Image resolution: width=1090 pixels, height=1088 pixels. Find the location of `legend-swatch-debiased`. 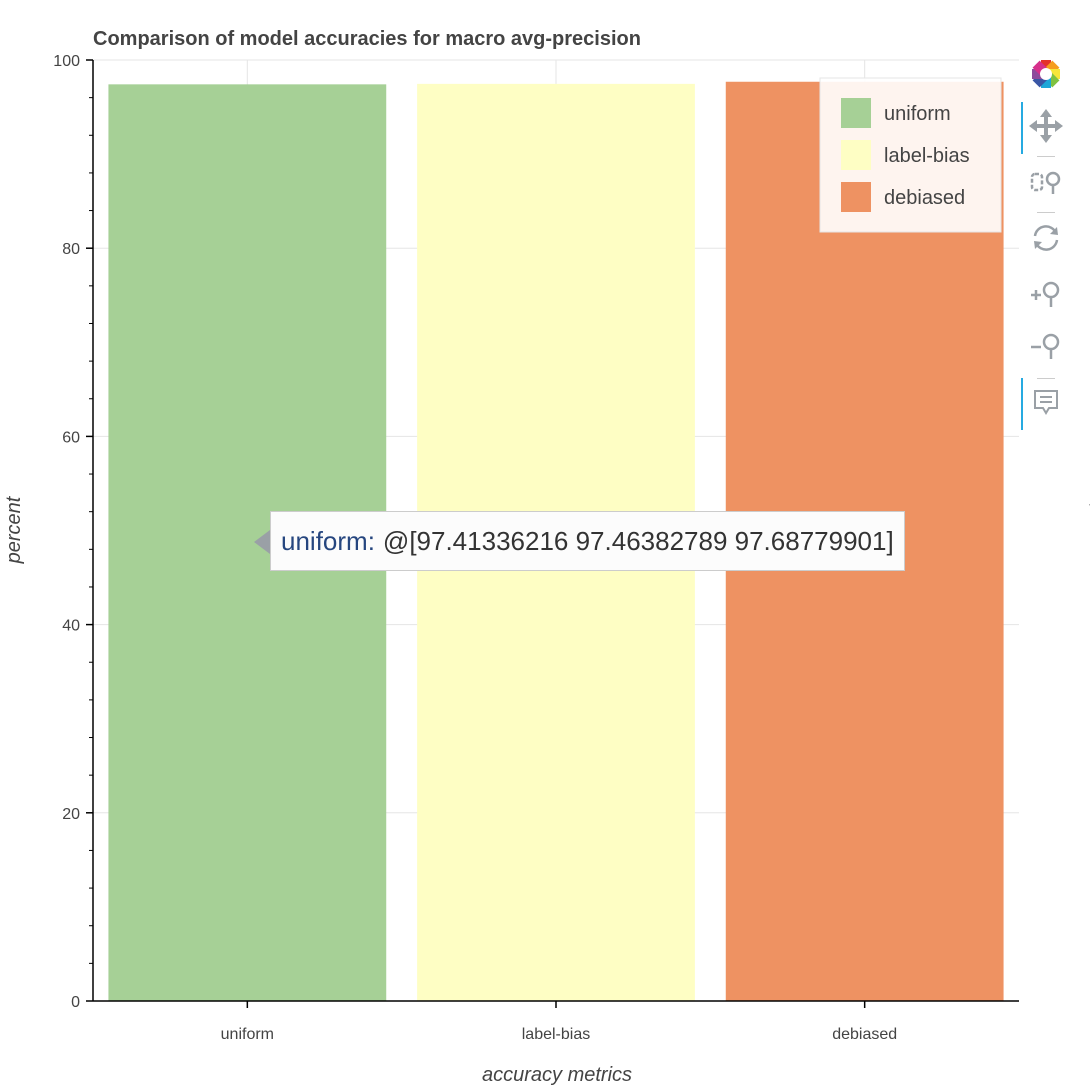

legend-swatch-debiased is located at coordinates (856, 197).